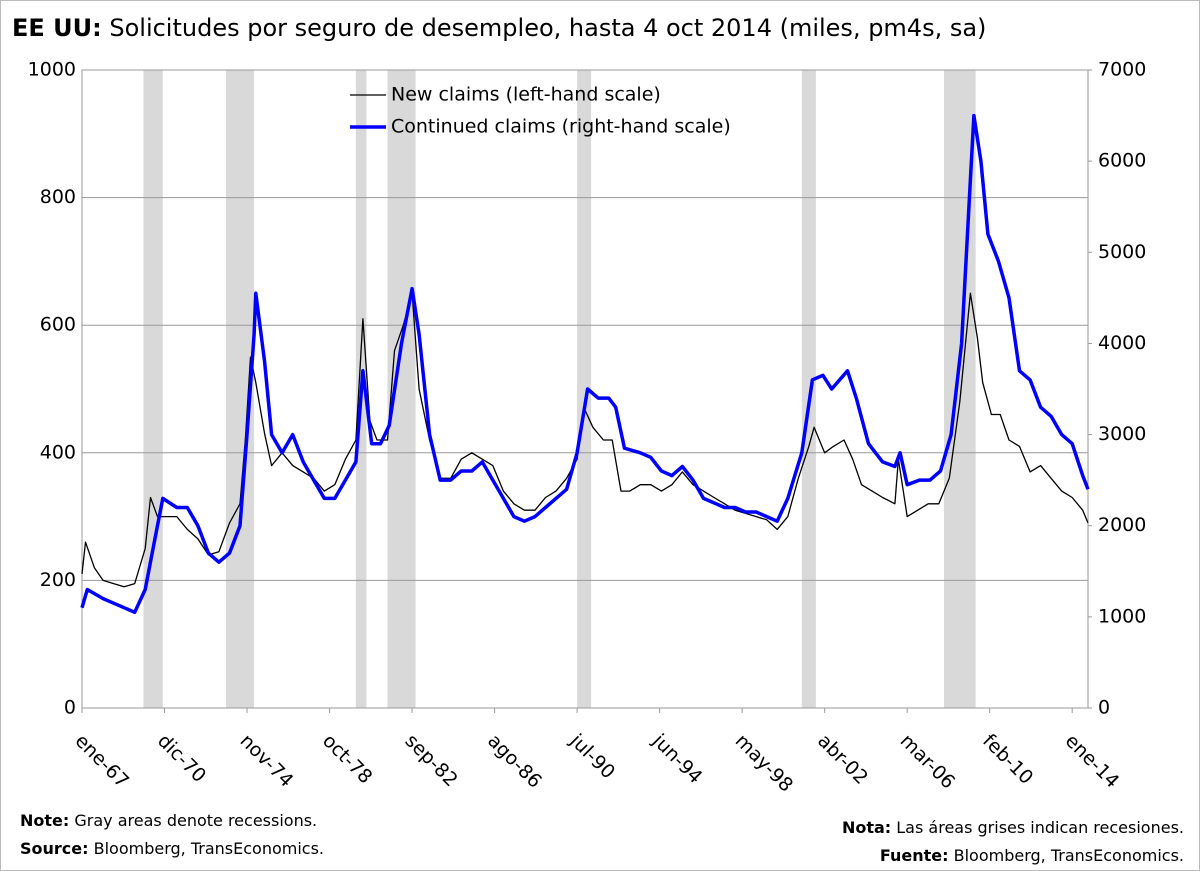  Describe the element at coordinates (44, 820) in the screenshot. I see `note-bold: Note:` at that location.